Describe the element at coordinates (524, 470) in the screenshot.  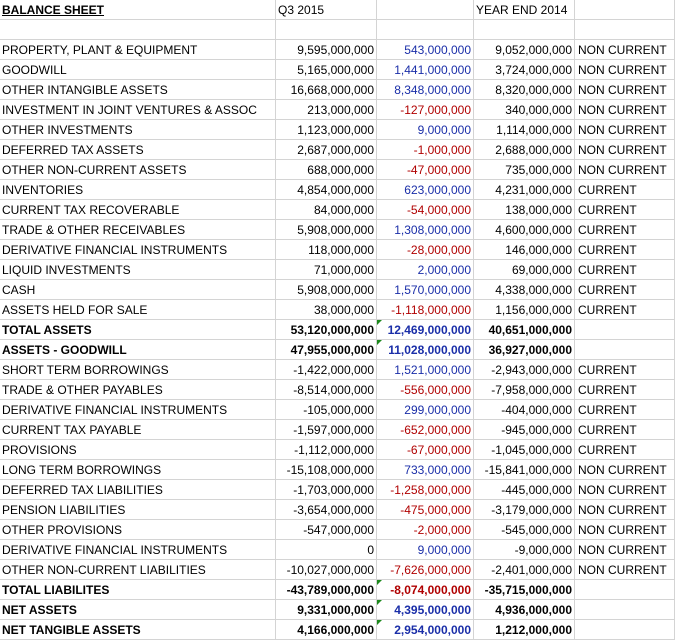
I see `year-end-2014-value: -15,841,000,000` at that location.